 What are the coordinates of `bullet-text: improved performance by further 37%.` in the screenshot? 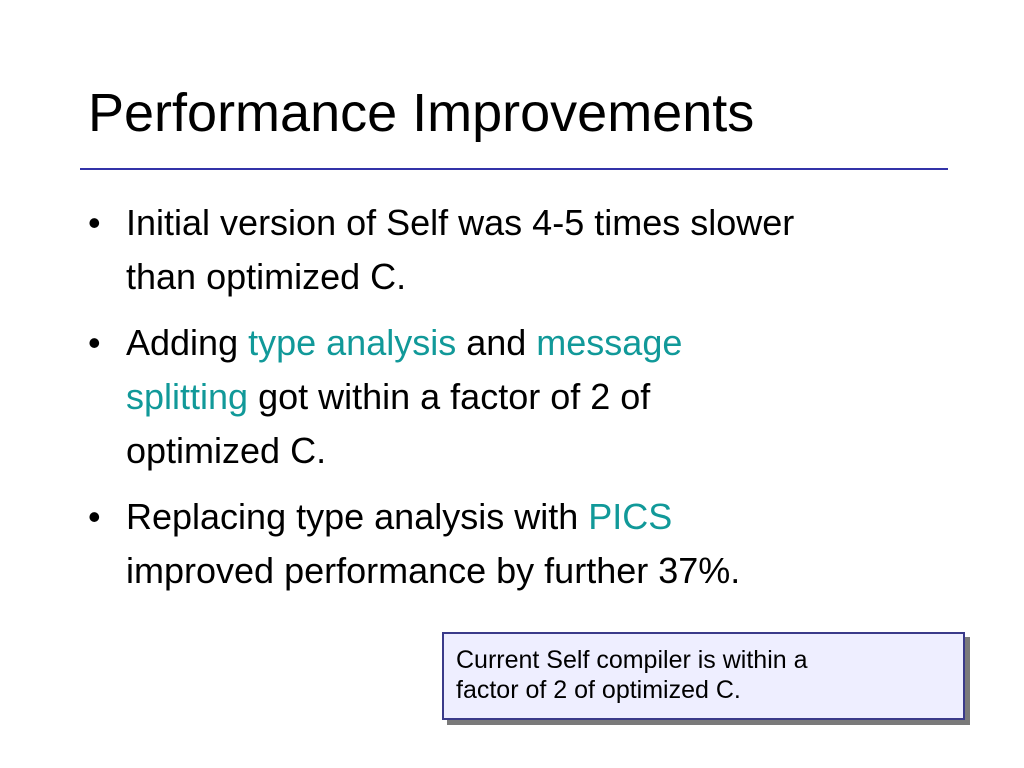 It's located at (433, 570).